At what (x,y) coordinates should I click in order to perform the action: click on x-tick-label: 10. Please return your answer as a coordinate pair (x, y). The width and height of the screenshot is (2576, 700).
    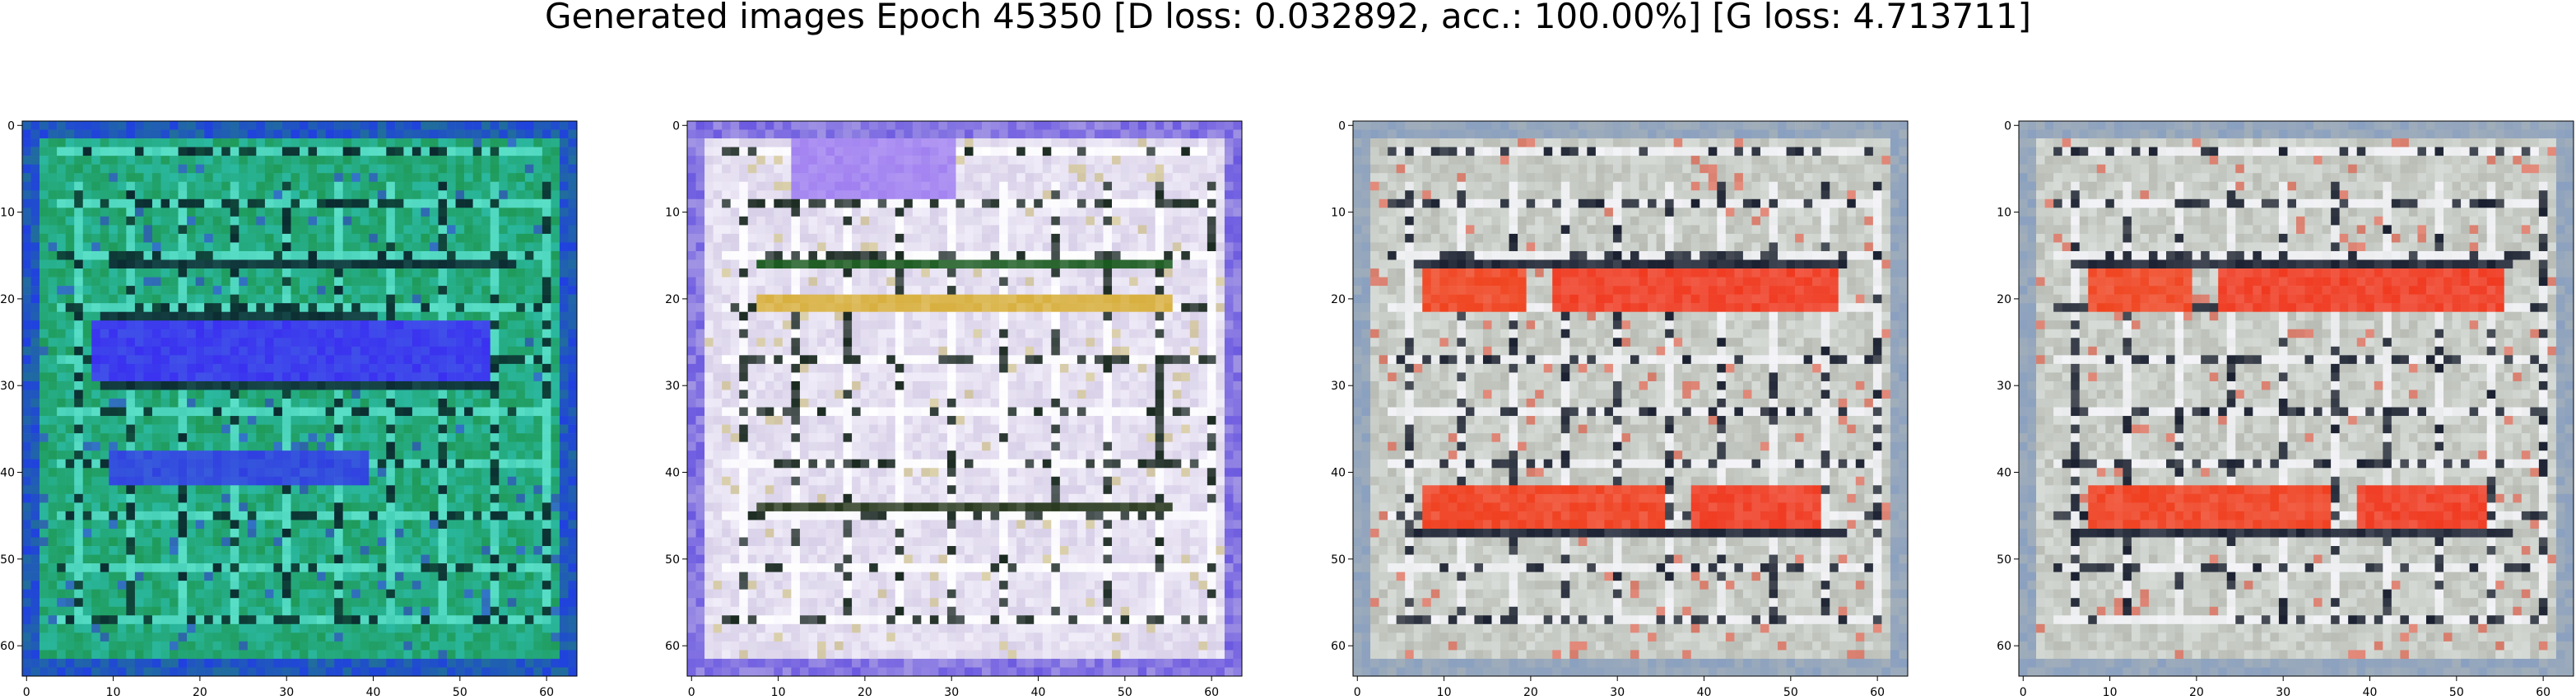
    Looking at the image, I should click on (113, 692).